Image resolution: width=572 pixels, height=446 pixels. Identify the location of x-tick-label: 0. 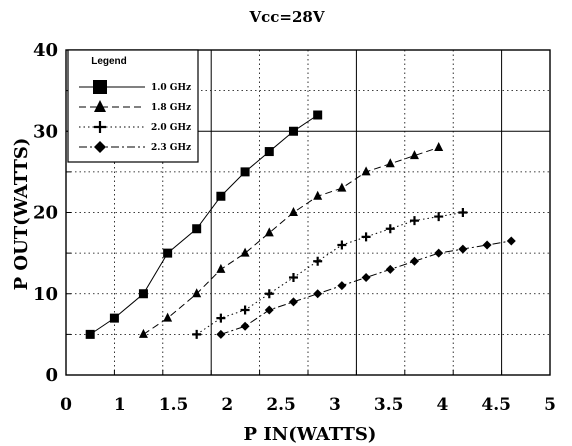
(66, 405).